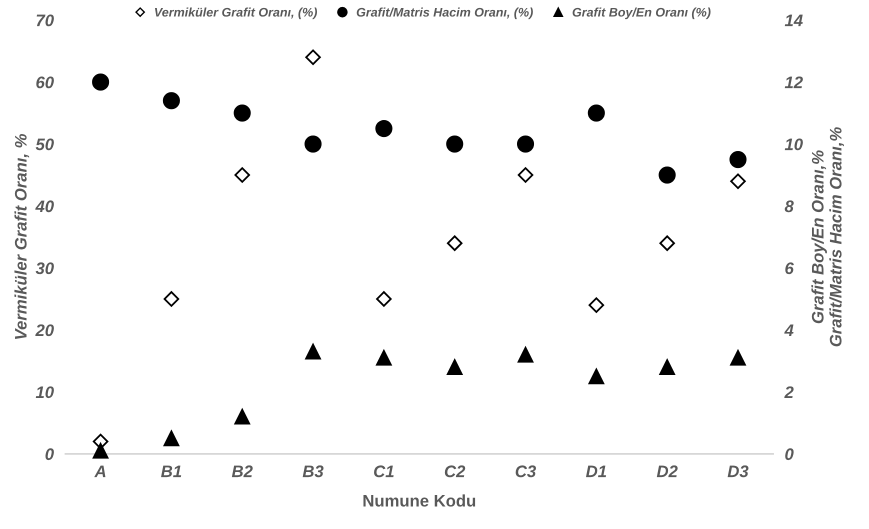 The height and width of the screenshot is (529, 869). What do you see at coordinates (738, 471) in the screenshot?
I see `x-tick-label: D3` at bounding box center [738, 471].